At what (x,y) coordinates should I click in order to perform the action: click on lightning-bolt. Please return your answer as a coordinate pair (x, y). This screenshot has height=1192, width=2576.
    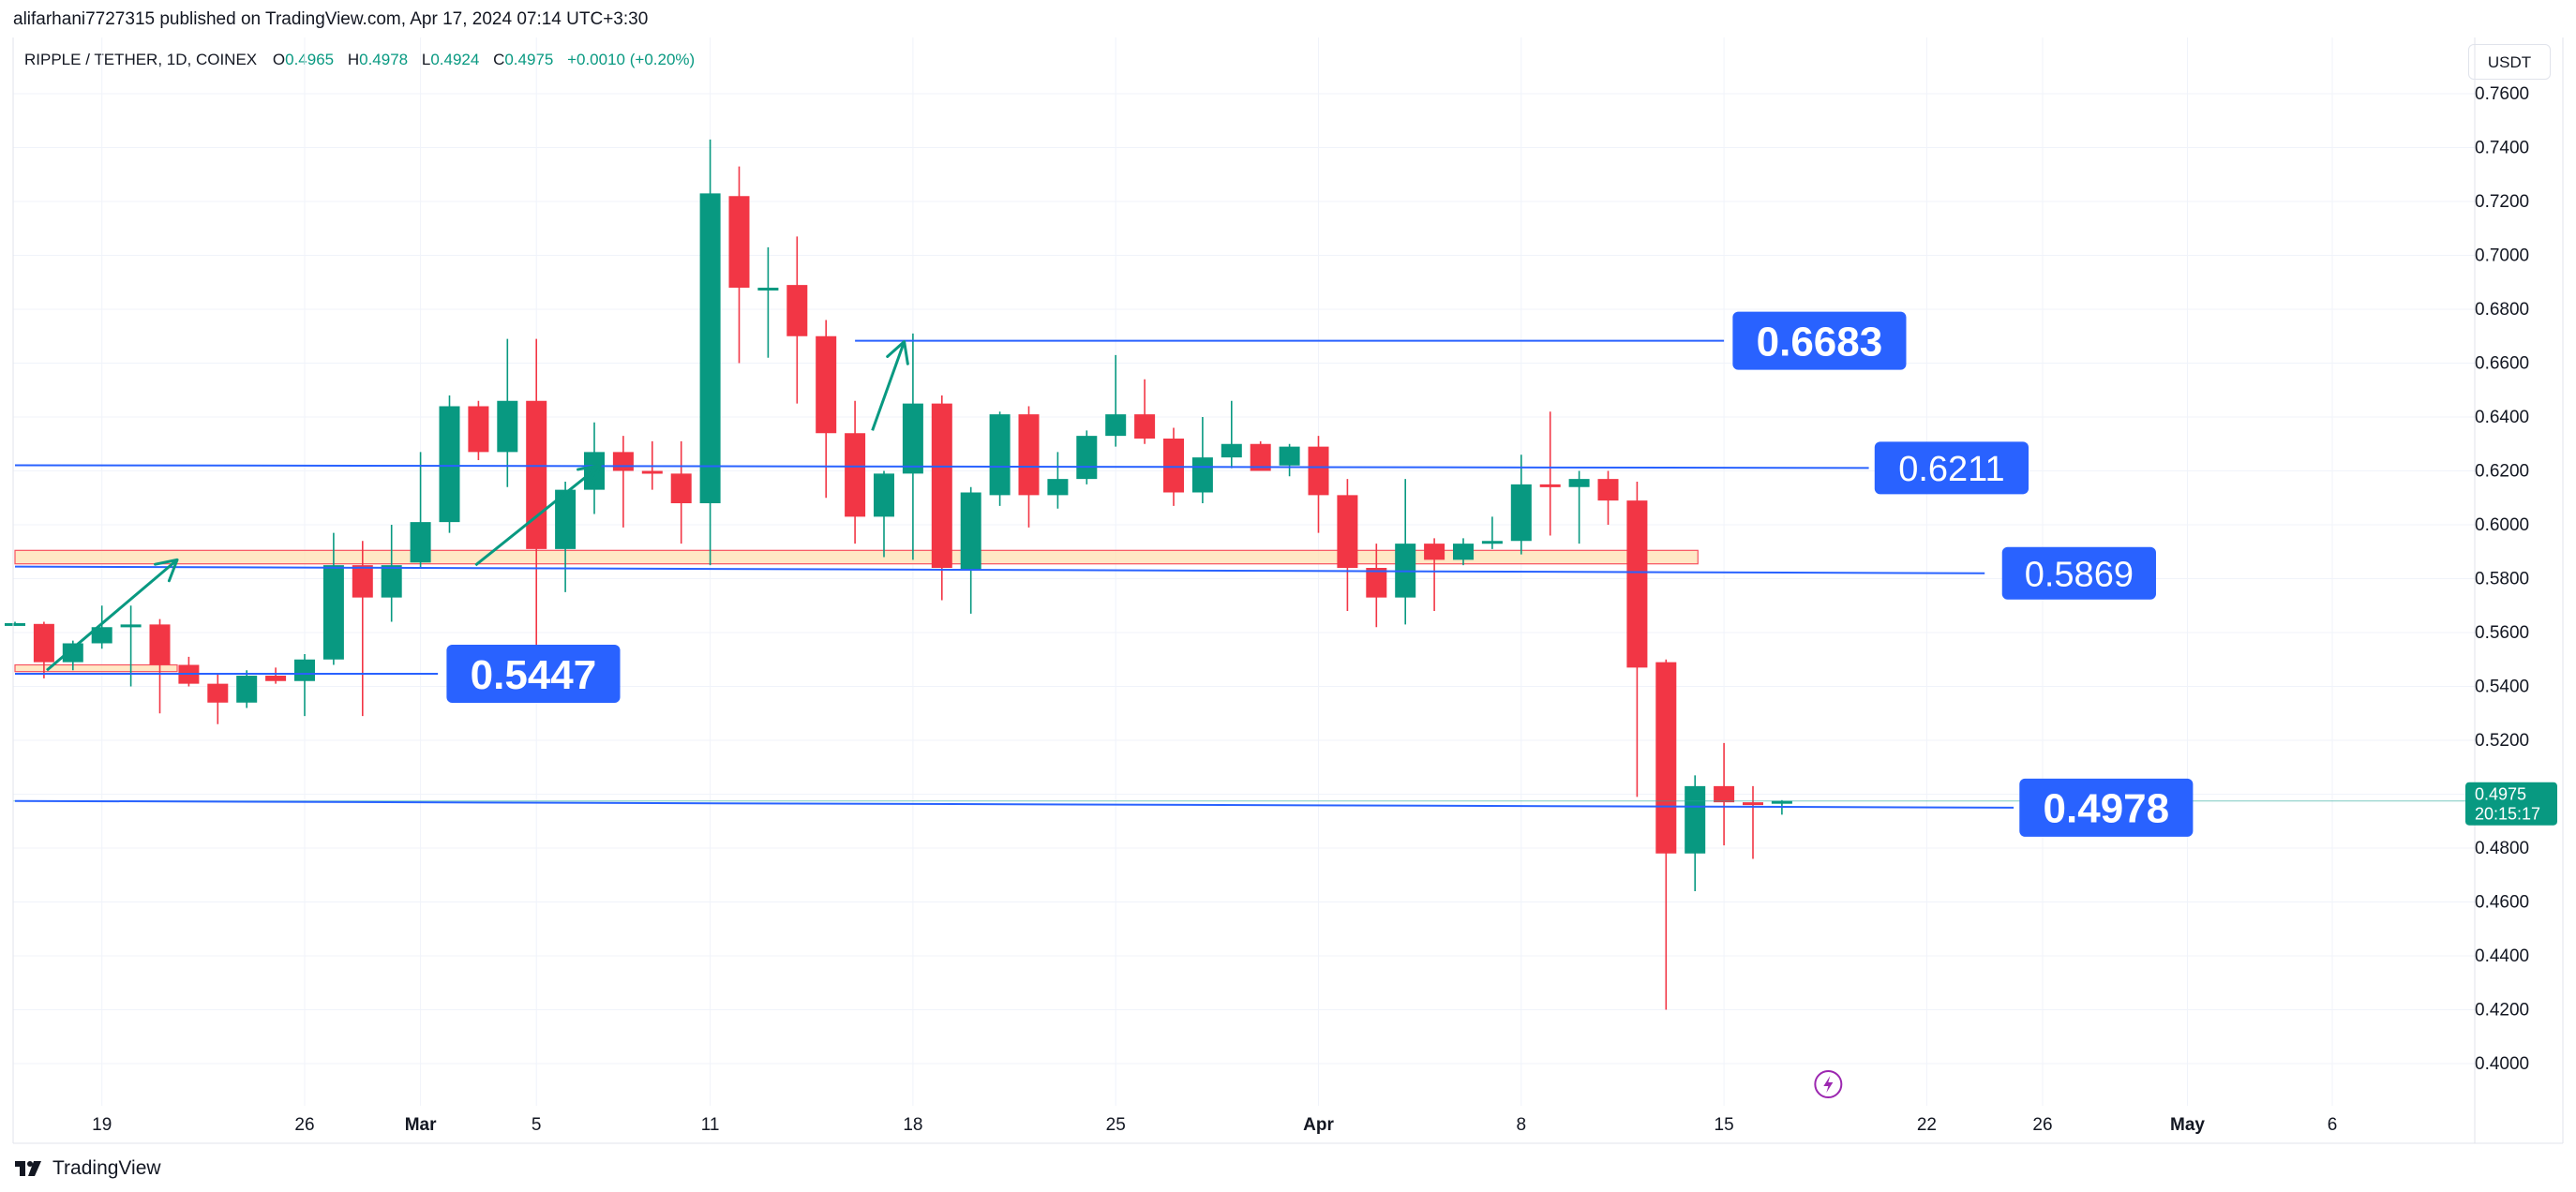
    Looking at the image, I should click on (1829, 1084).